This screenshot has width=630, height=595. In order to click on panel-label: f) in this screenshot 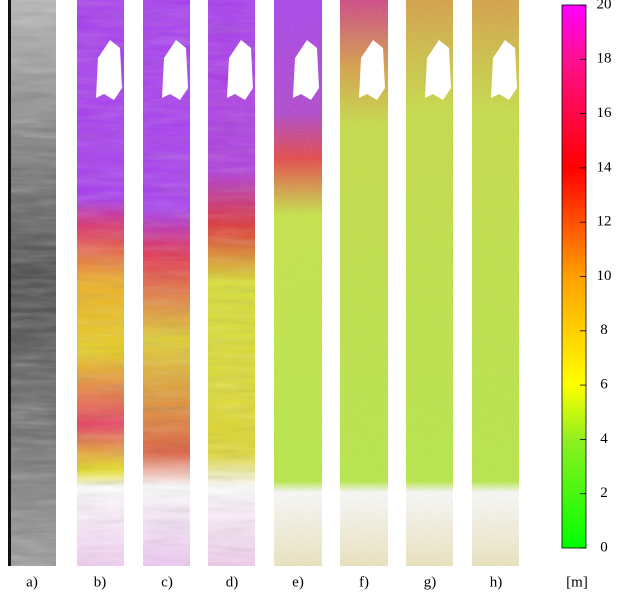, I will do `click(364, 582)`.